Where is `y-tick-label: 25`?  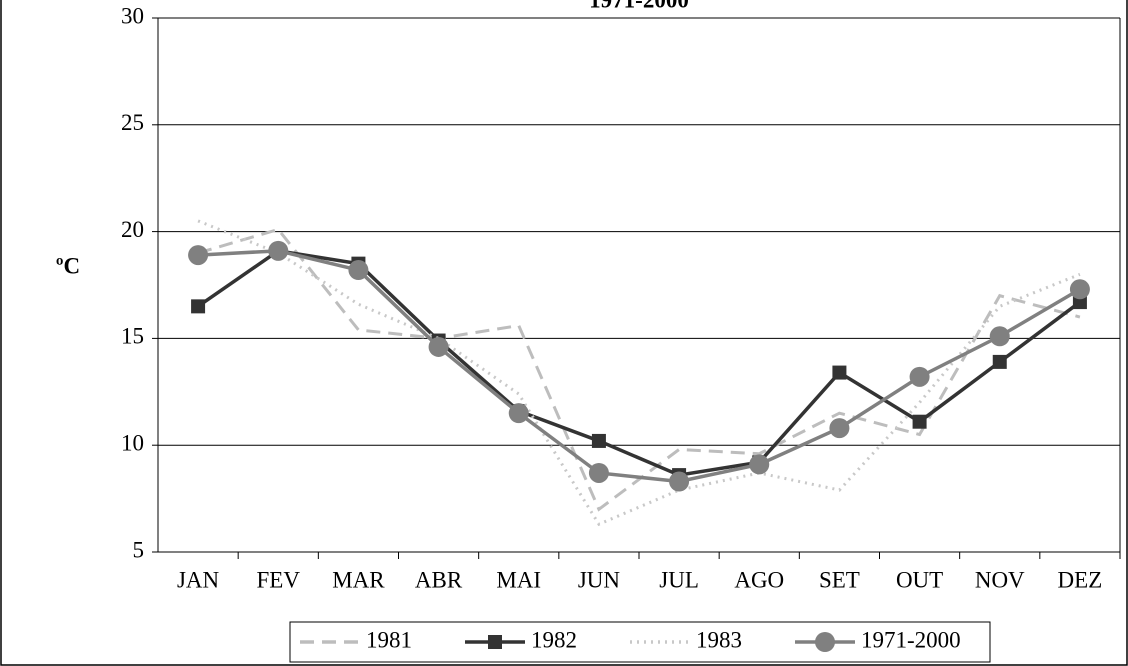
y-tick-label: 25 is located at coordinates (132, 122).